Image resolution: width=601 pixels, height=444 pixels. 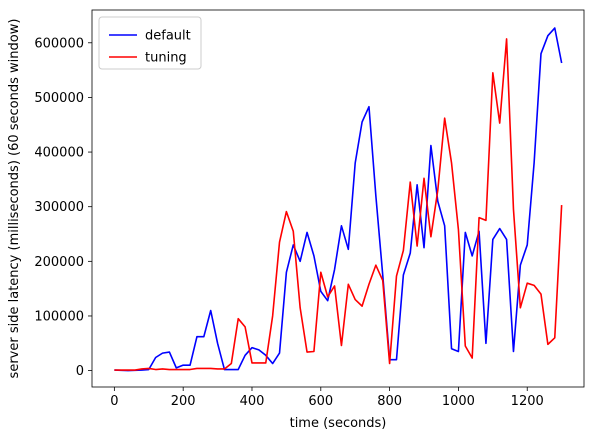 What do you see at coordinates (59, 98) in the screenshot?
I see `y-tick-label: 500000` at bounding box center [59, 98].